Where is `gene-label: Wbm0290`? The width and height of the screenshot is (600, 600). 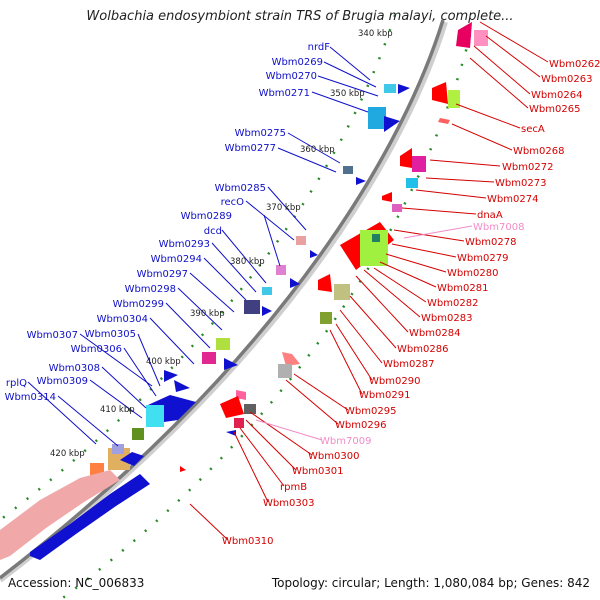
gene-label: Wbm0290 is located at coordinates (394, 381).